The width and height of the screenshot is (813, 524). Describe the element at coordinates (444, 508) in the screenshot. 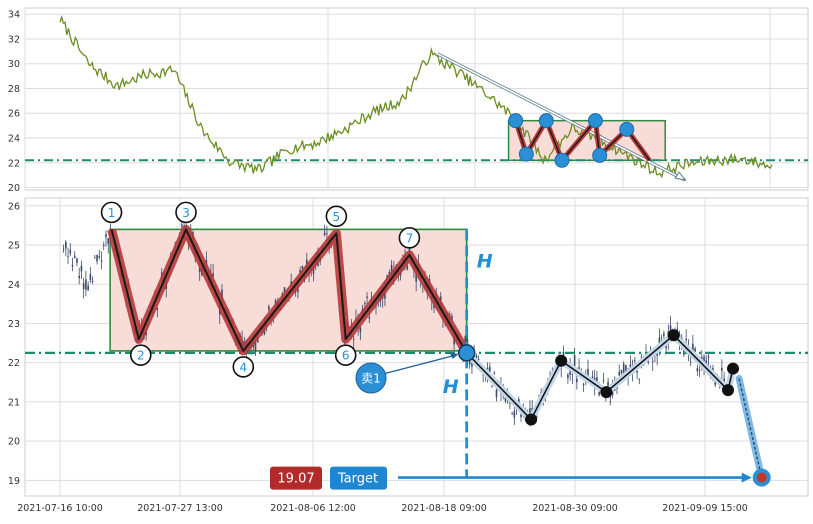

I see `detail-x-tick-label: 2021-08-18 09:00` at that location.